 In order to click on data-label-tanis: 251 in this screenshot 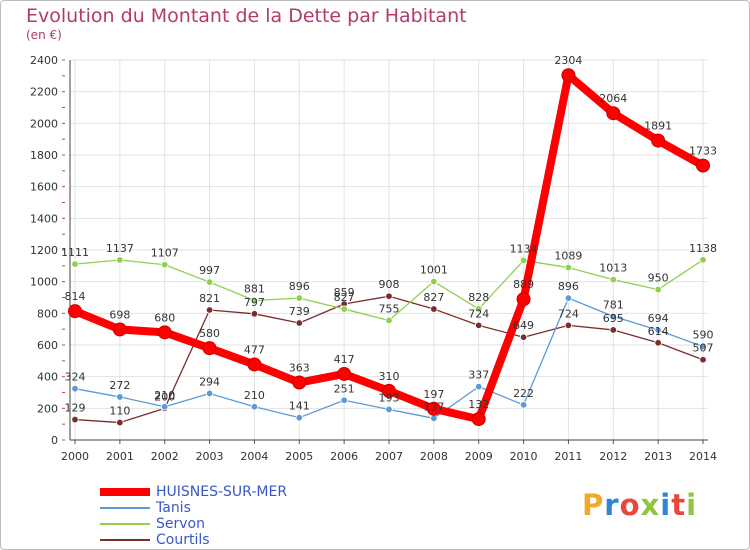, I will do `click(344, 388)`.